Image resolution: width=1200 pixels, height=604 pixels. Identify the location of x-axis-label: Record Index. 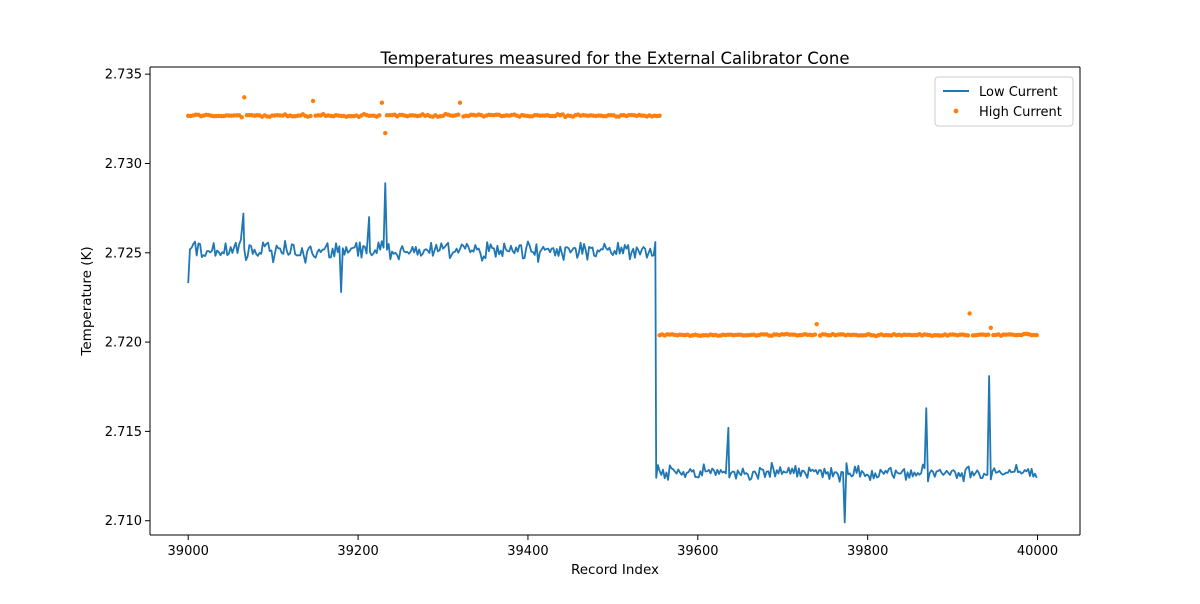
(615, 570).